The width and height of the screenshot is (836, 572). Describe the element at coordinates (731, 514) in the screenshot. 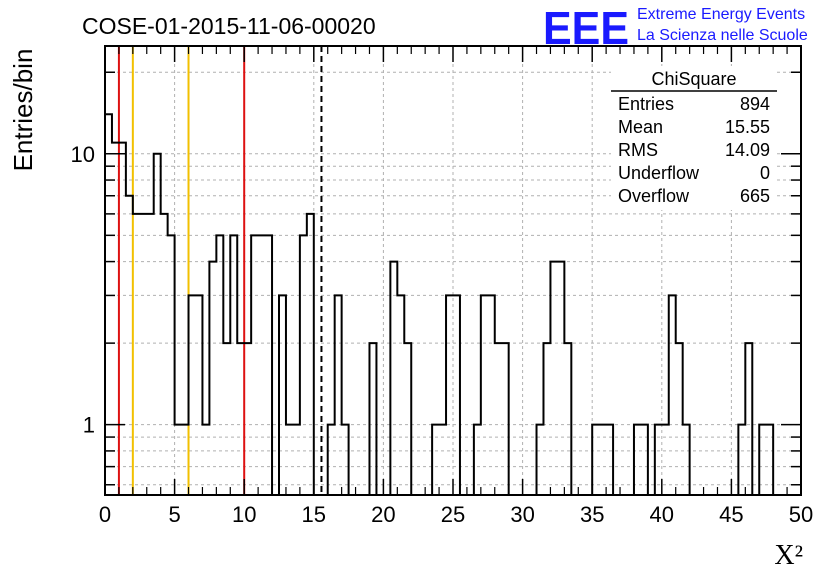

I see `x-tick-label: 45` at that location.